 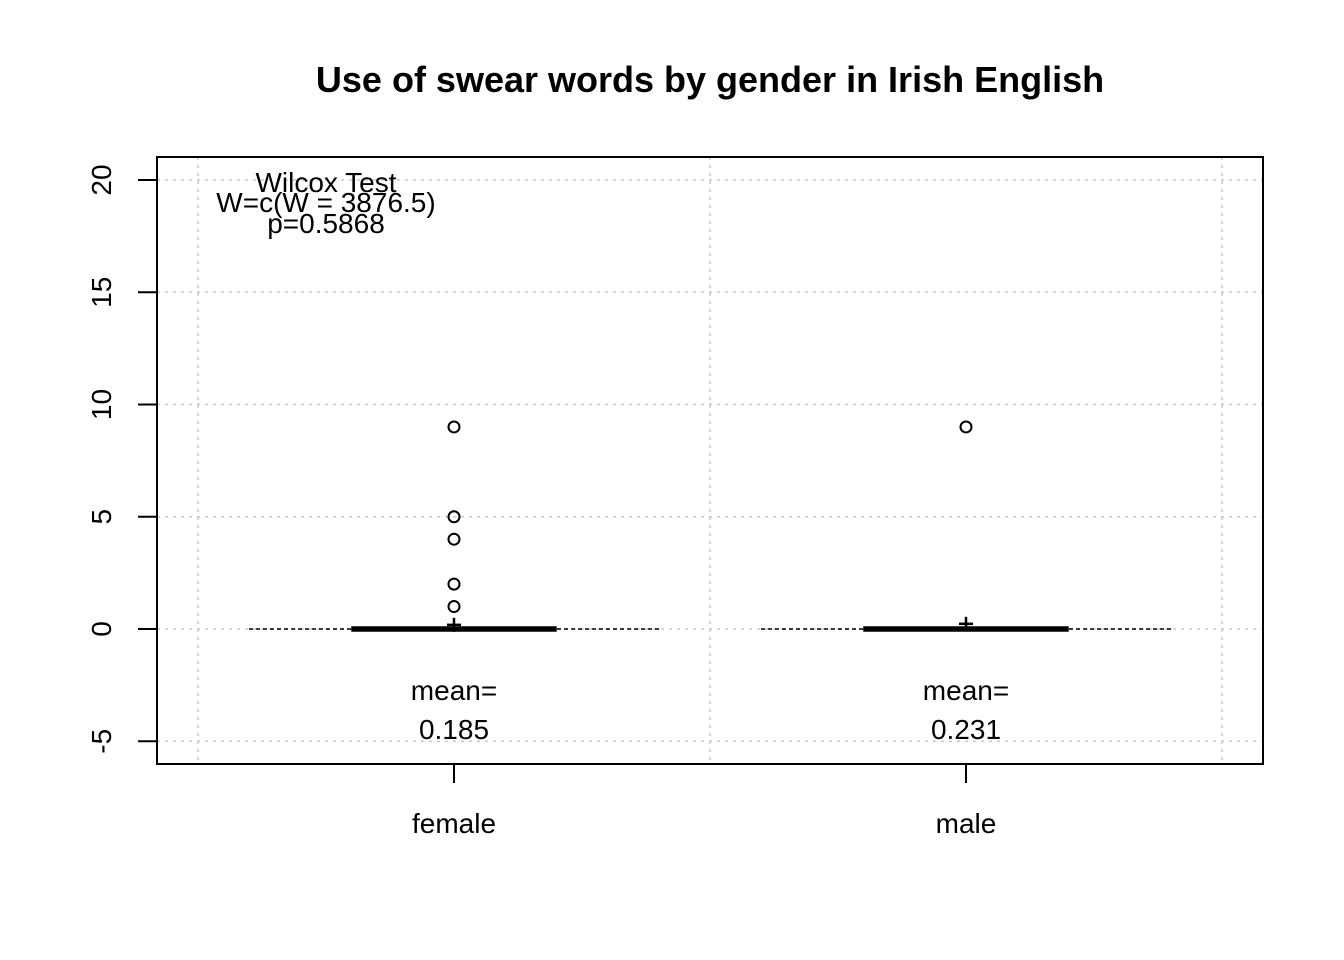 I want to click on wilcox-test-label: Wilcox Test, so click(x=325, y=182).